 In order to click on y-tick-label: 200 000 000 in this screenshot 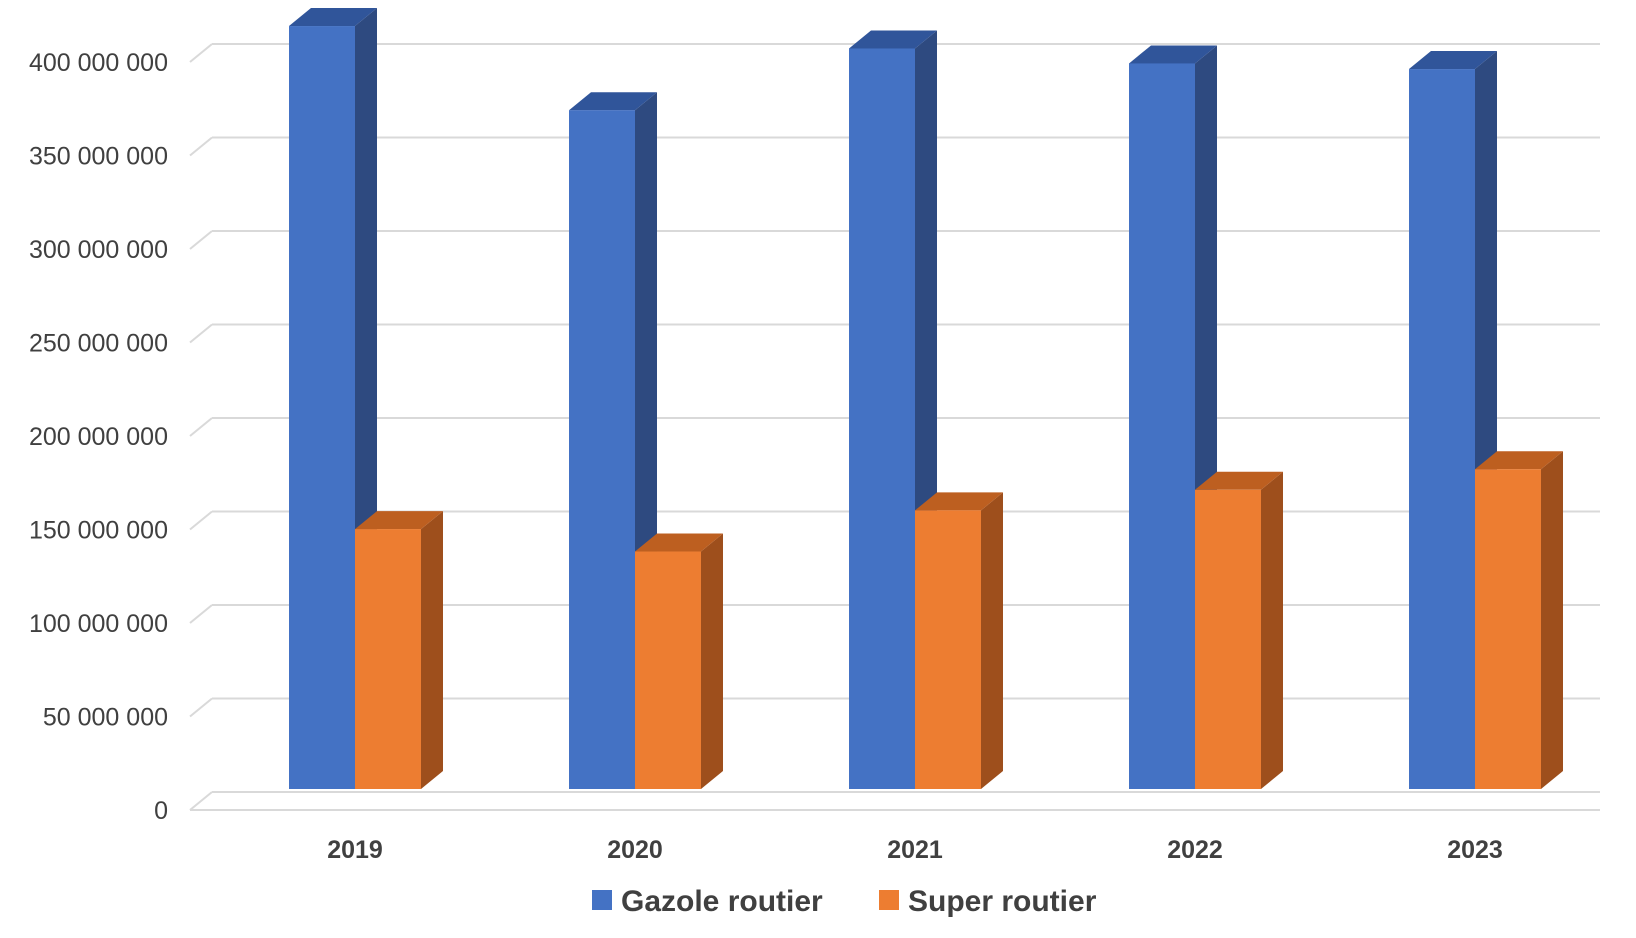, I will do `click(98, 437)`.